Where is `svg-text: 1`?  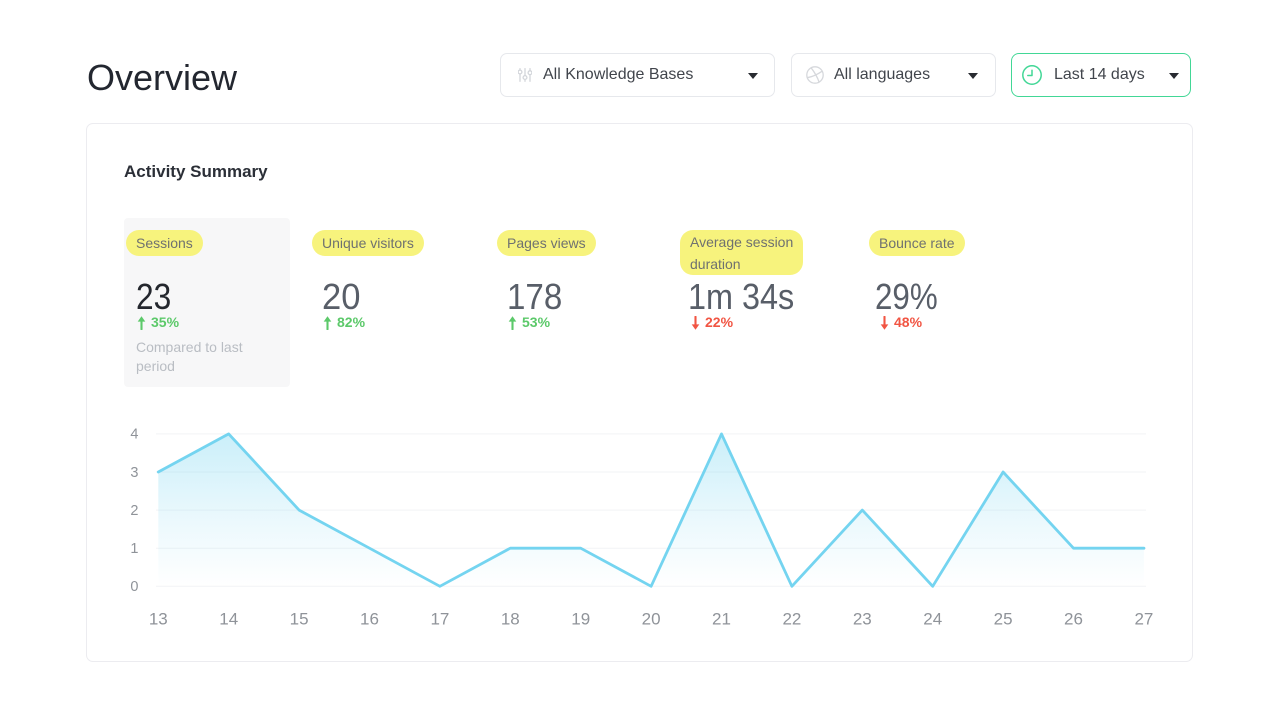 svg-text: 1 is located at coordinates (134, 549).